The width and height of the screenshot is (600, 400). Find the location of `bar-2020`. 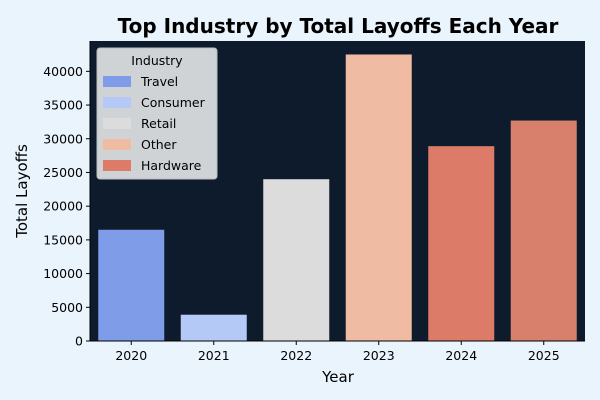

bar-2020 is located at coordinates (131, 285).